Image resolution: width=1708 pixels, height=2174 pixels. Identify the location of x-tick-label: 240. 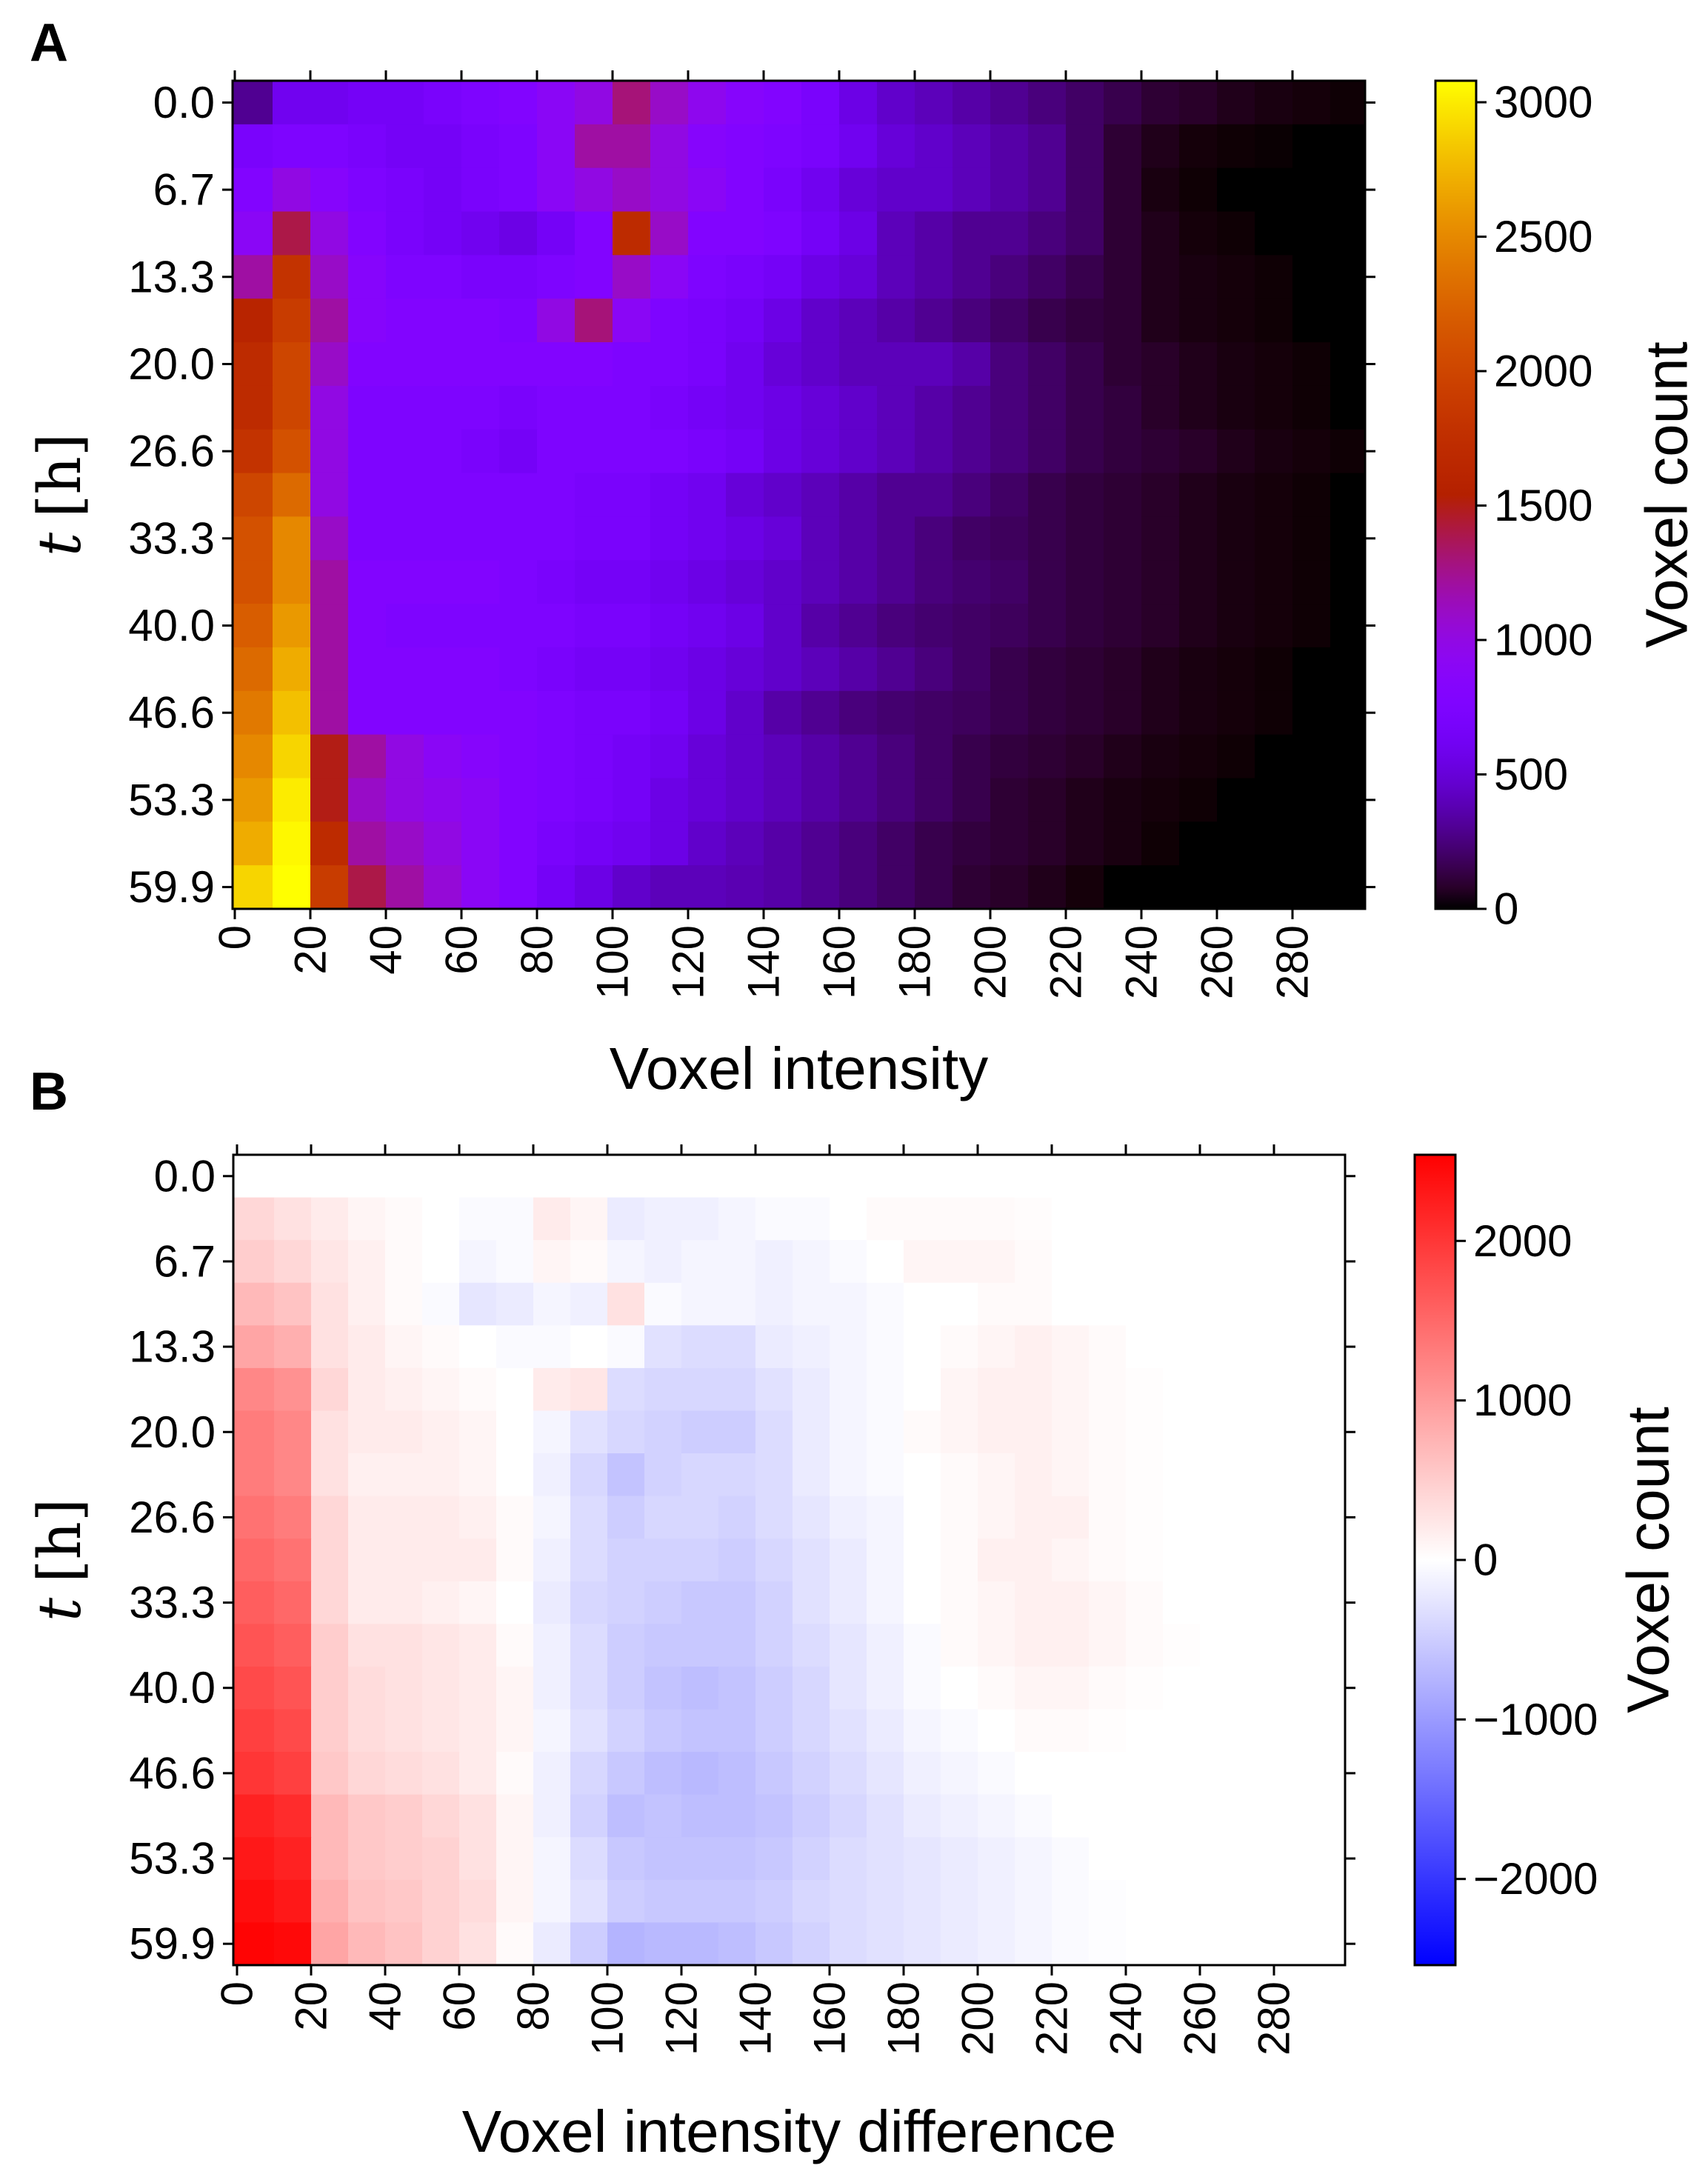
(1142, 962).